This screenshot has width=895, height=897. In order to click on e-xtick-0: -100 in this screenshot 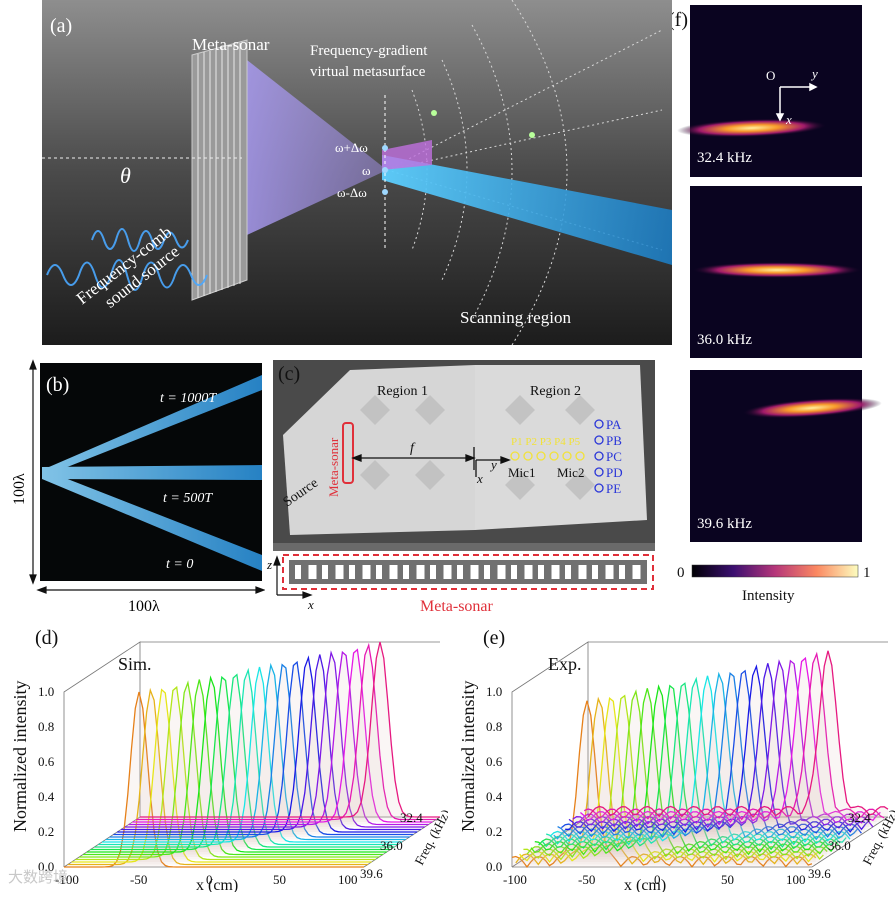, I will do `click(515, 879)`.